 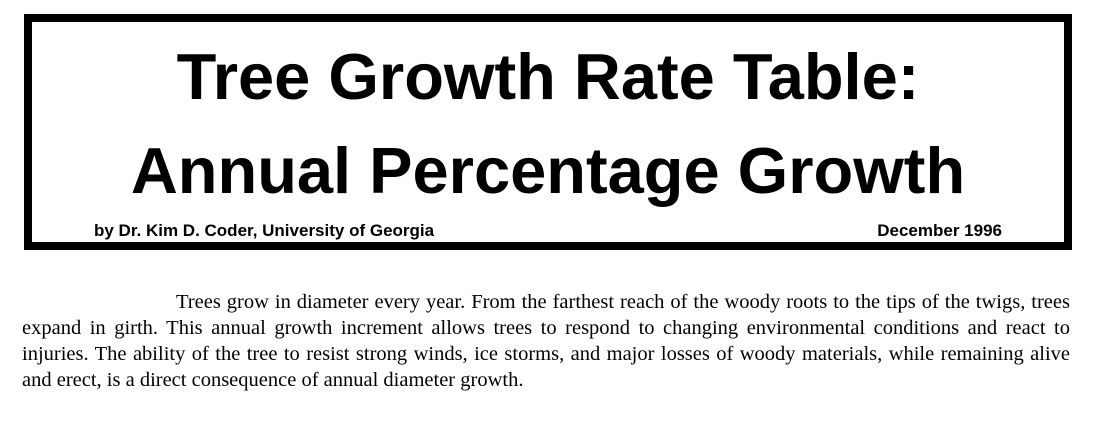 What do you see at coordinates (548, 170) in the screenshot?
I see `title-line-2: Annual Percentage Growth` at bounding box center [548, 170].